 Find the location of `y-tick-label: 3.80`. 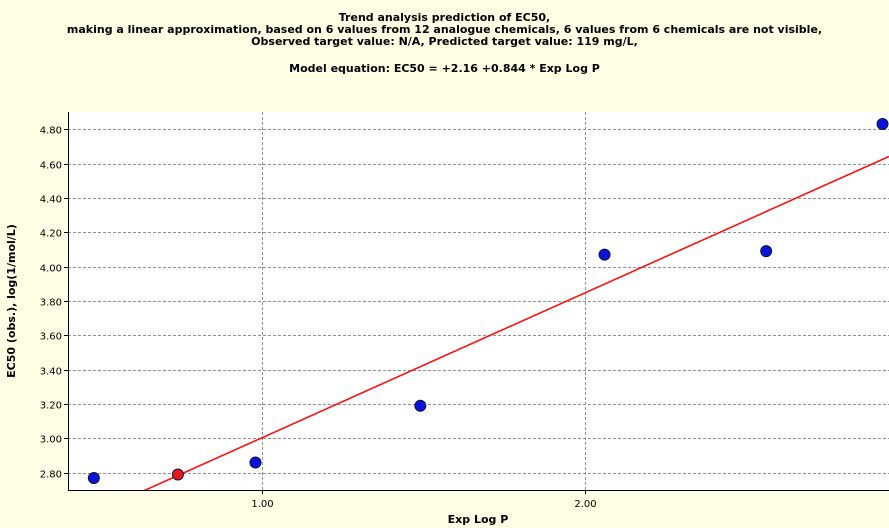

y-tick-label: 3.80 is located at coordinates (51, 303).